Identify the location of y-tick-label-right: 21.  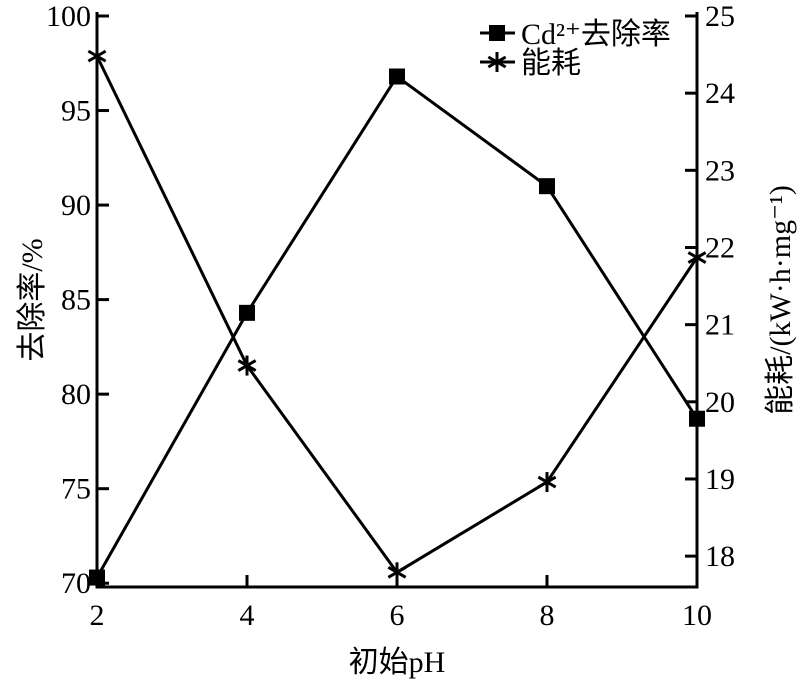
(720, 325).